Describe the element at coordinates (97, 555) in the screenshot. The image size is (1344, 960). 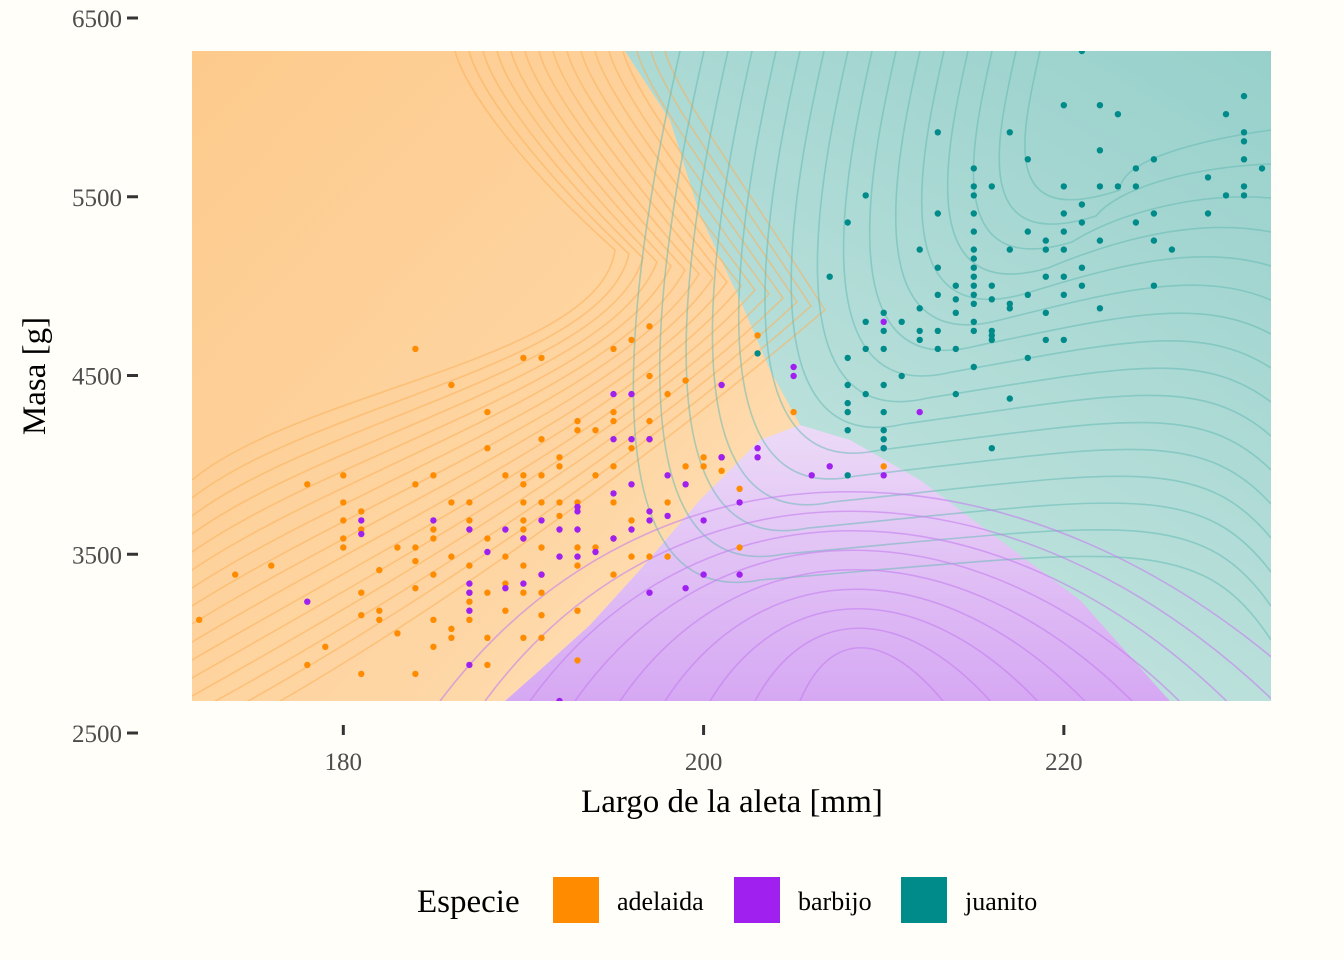
I see `y-tick-label: 3500` at that location.